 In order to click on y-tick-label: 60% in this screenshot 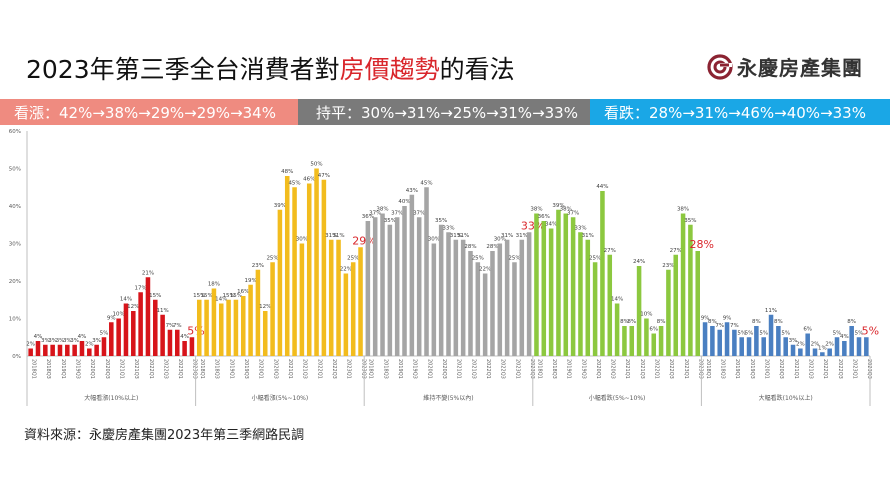, I will do `click(15, 132)`.